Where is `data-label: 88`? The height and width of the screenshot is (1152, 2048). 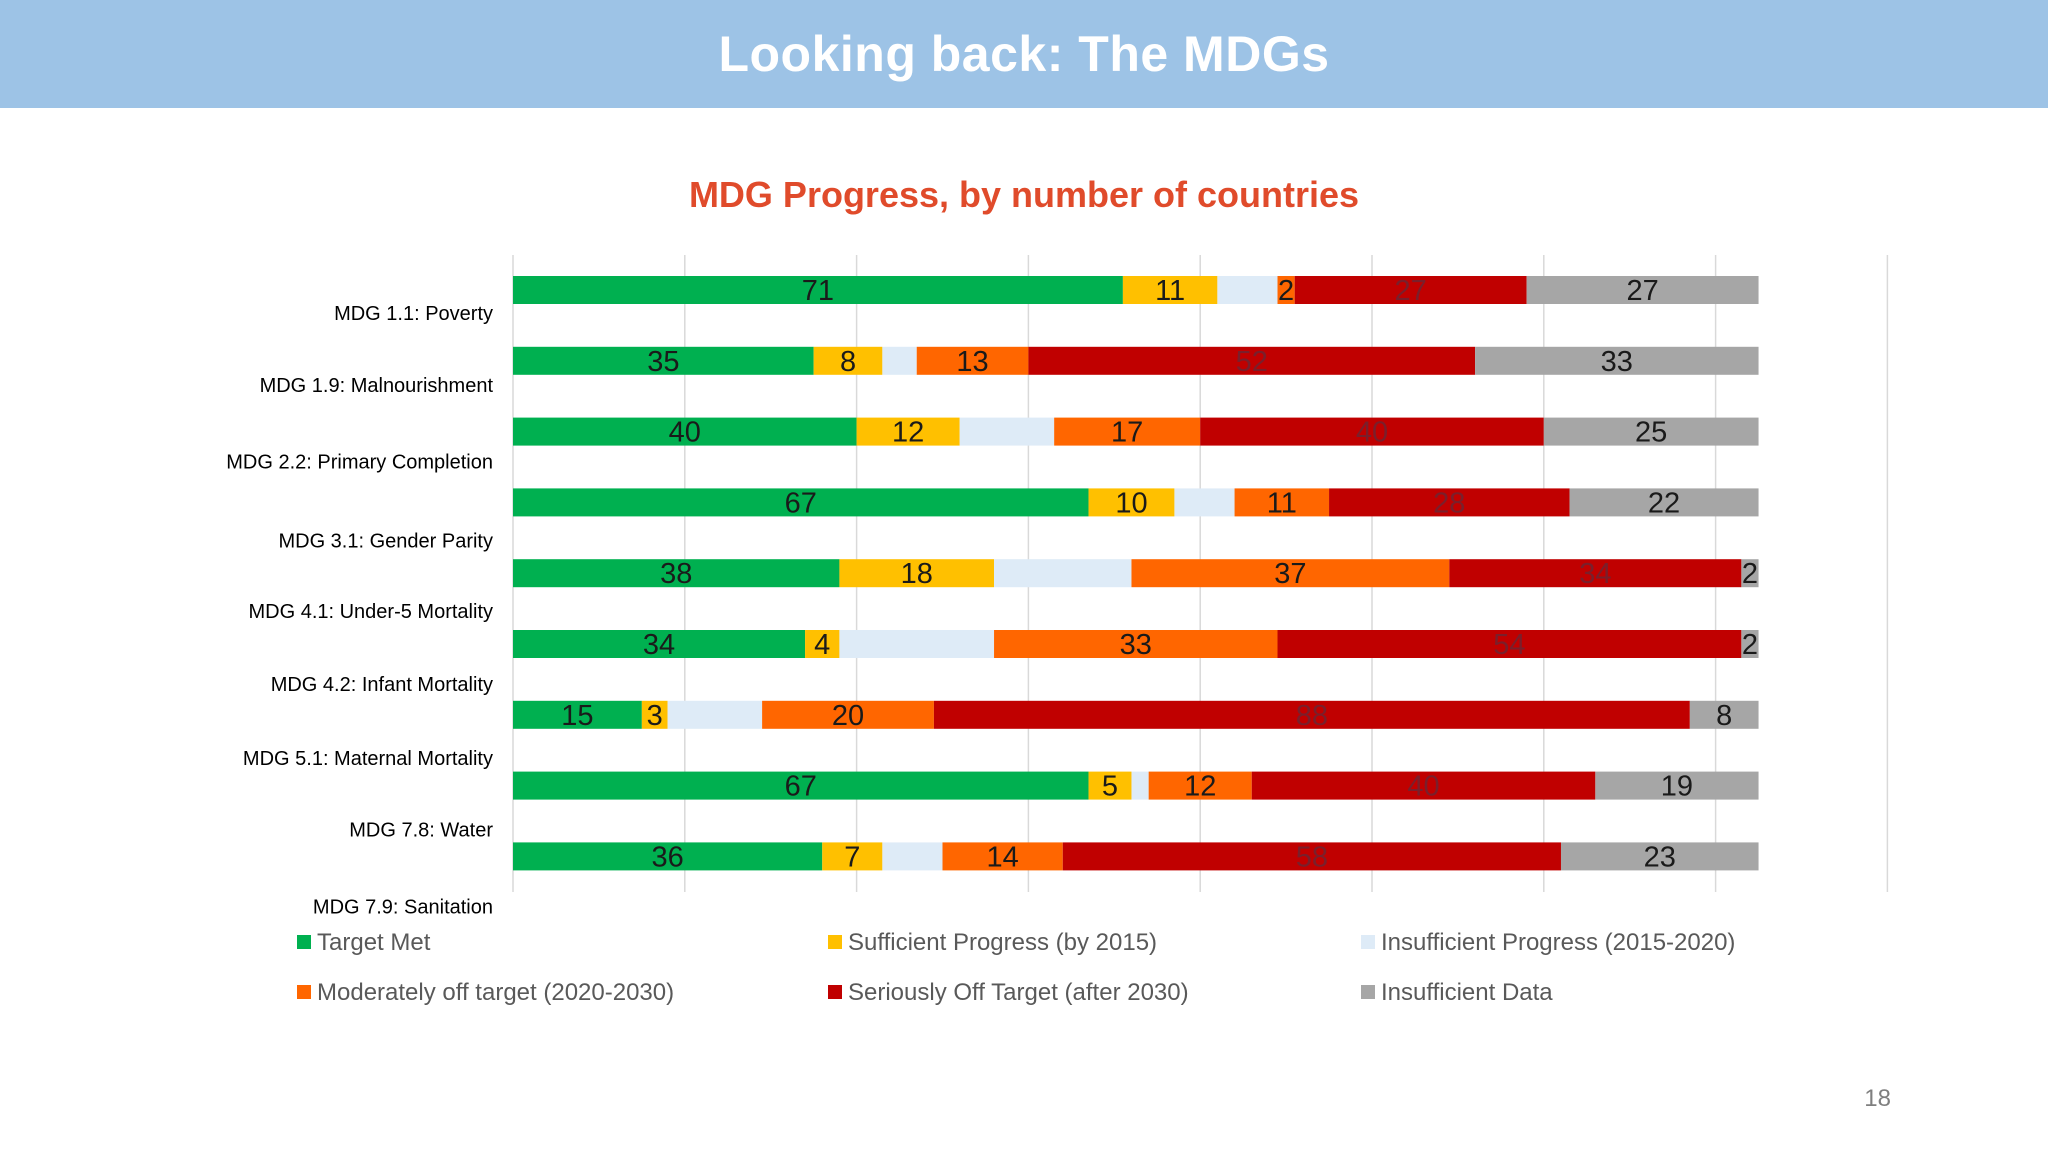
data-label: 88 is located at coordinates (1312, 716).